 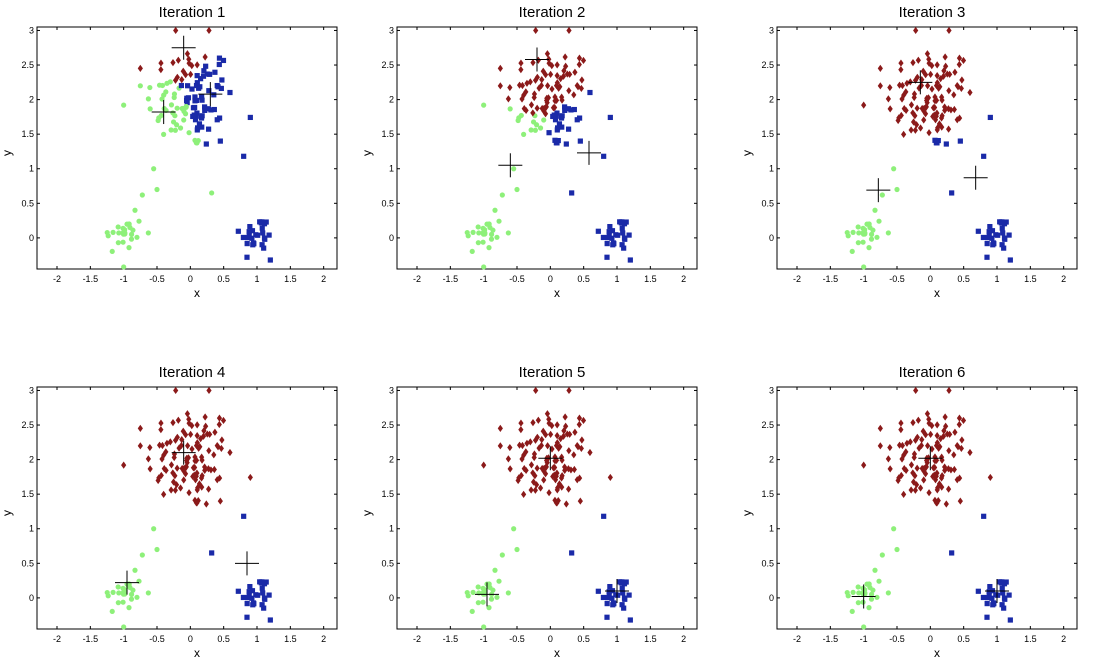 I want to click on x-tick-label: -1.5, so click(x=831, y=279).